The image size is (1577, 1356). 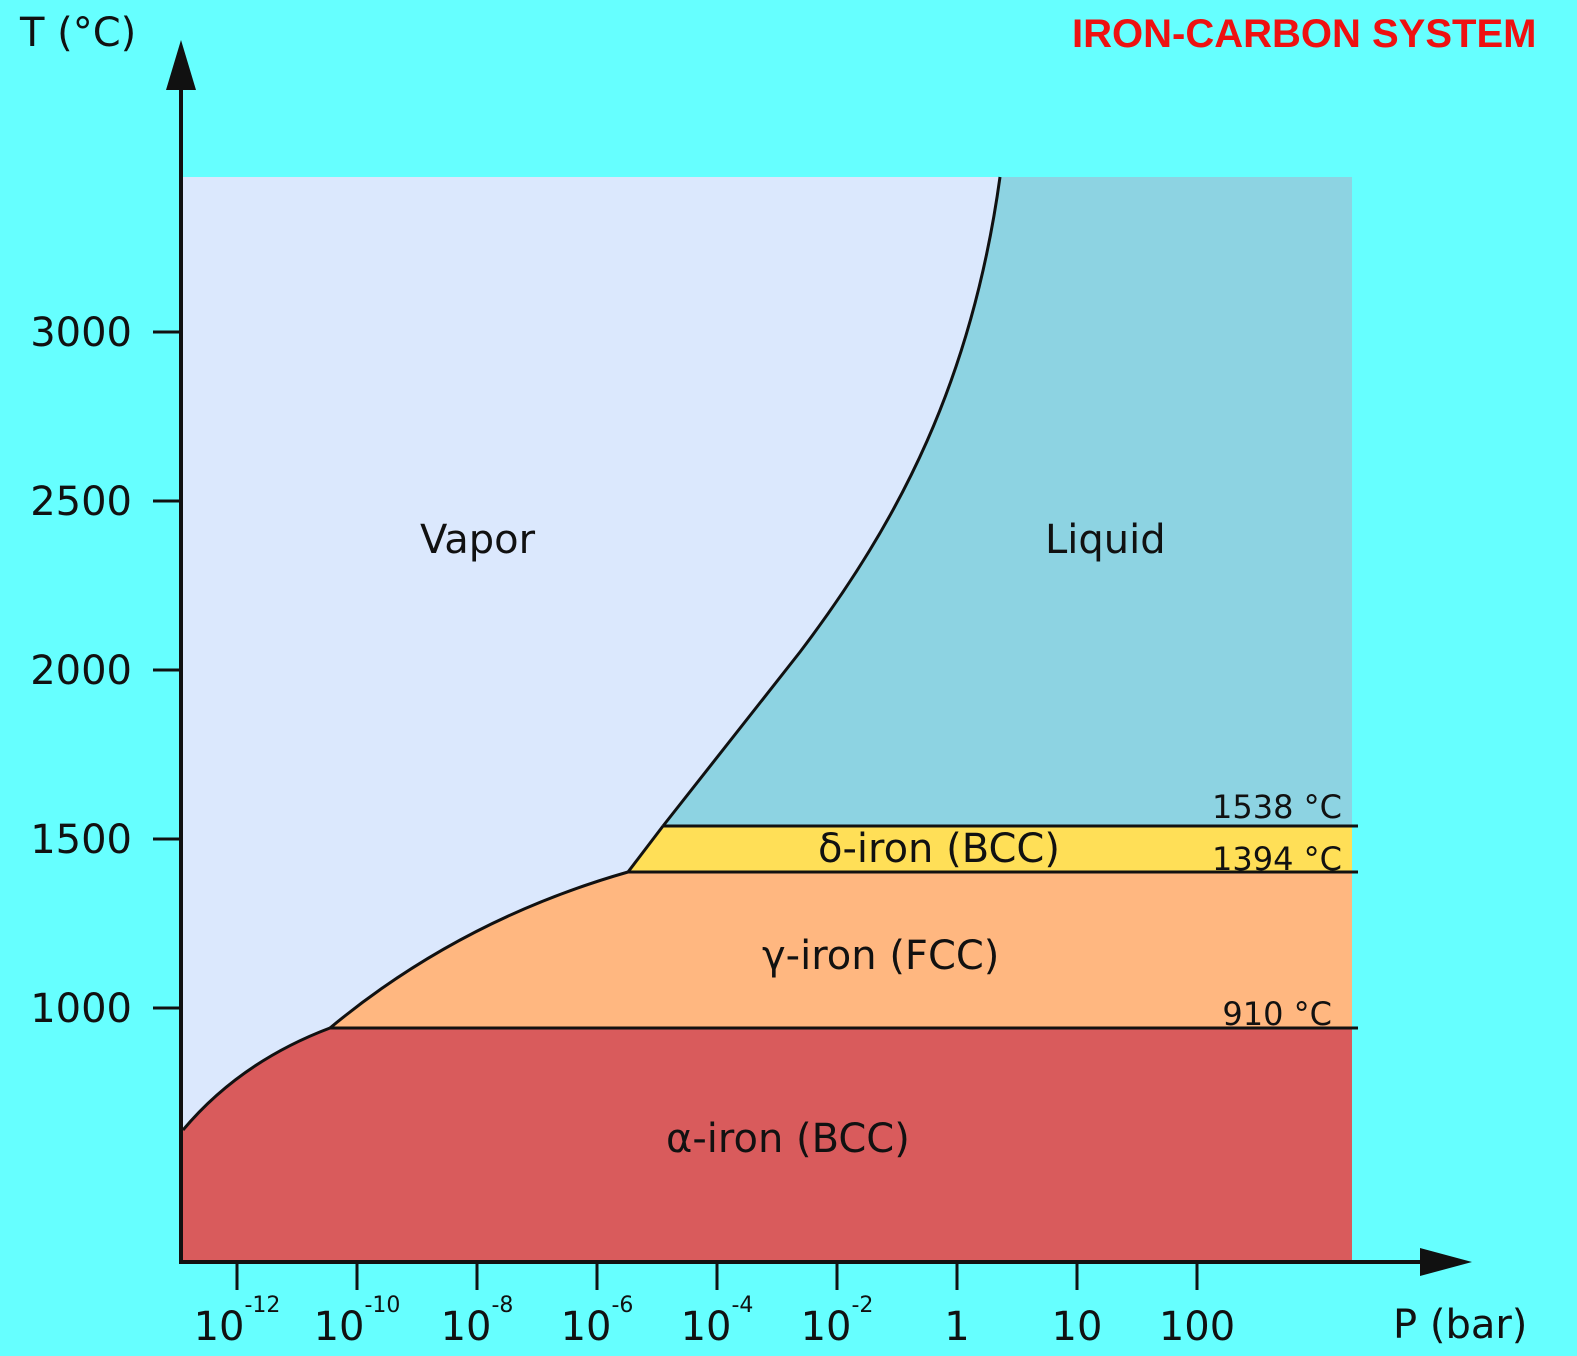 I want to click on x-tick-base: 100, so click(x=1197, y=1327).